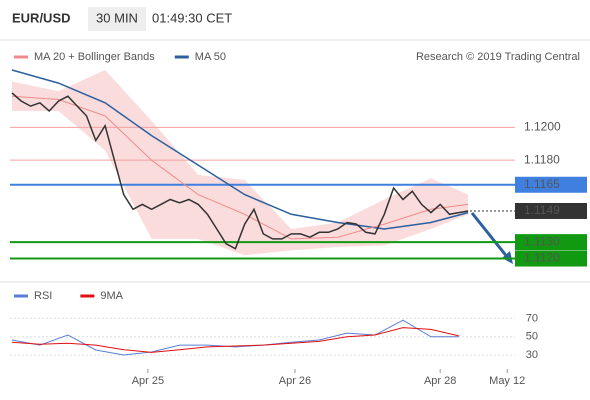  Describe the element at coordinates (542, 184) in the screenshot. I see `level-label: 1.1165` at that location.